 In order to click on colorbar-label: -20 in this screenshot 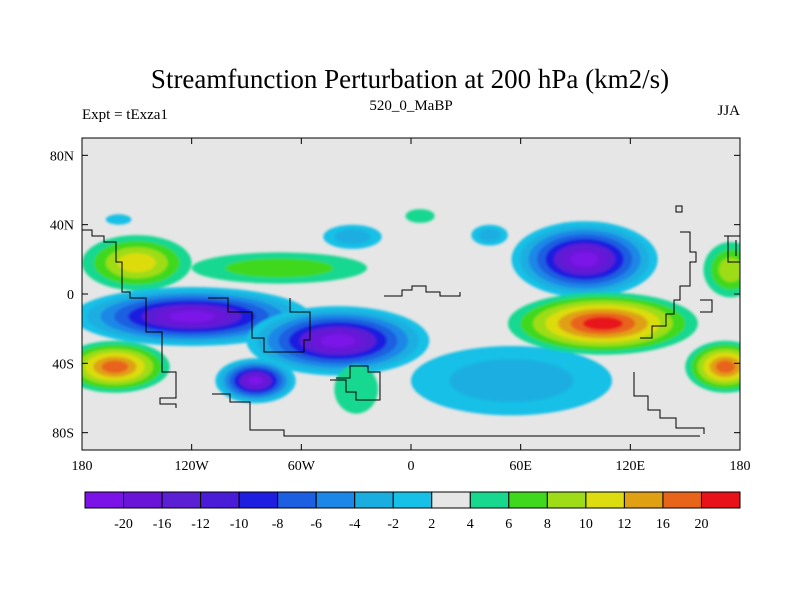, I will do `click(123, 524)`.